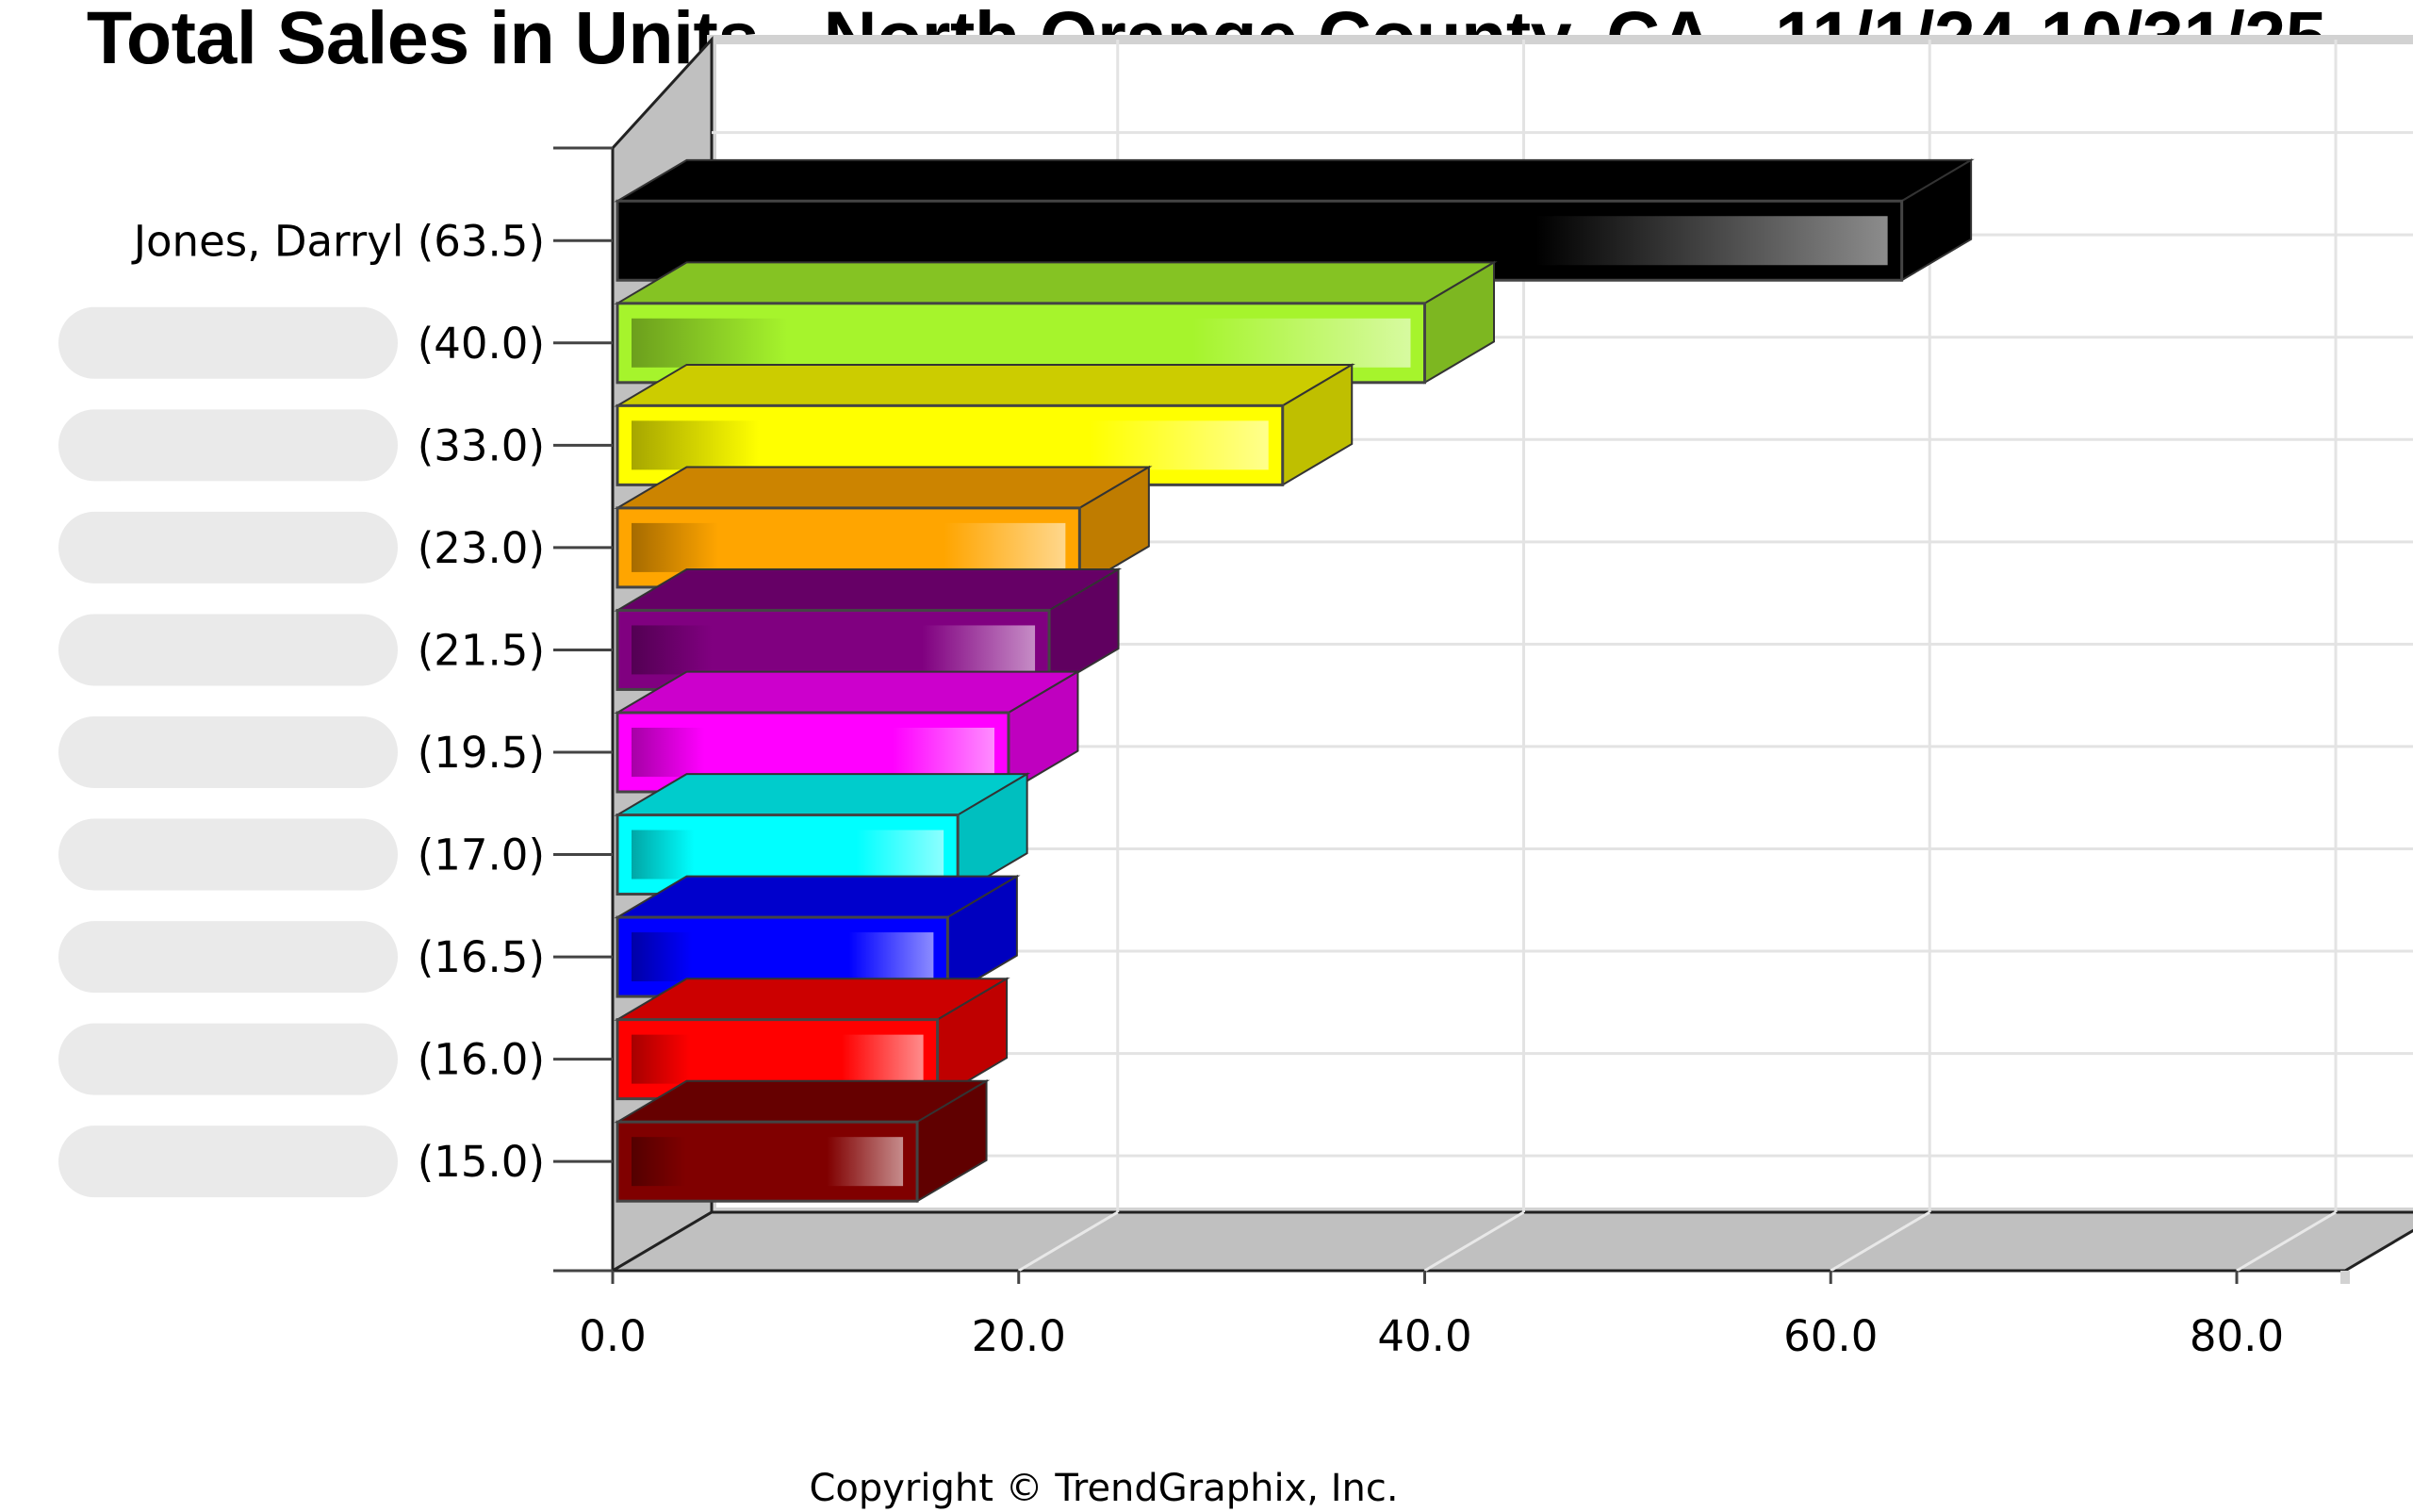 The width and height of the screenshot is (2413, 1512). Describe the element at coordinates (2237, 1336) in the screenshot. I see `x-tick-label: 80.0` at that location.